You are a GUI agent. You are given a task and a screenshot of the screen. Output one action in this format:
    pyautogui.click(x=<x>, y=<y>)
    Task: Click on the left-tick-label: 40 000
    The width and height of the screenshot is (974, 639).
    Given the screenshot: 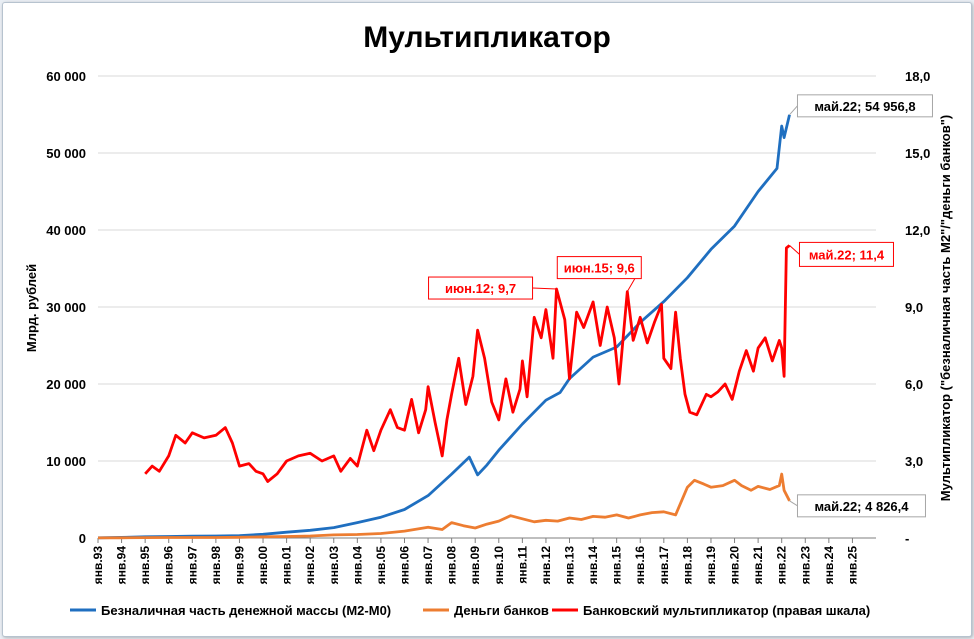 What is the action you would take?
    pyautogui.click(x=66, y=230)
    